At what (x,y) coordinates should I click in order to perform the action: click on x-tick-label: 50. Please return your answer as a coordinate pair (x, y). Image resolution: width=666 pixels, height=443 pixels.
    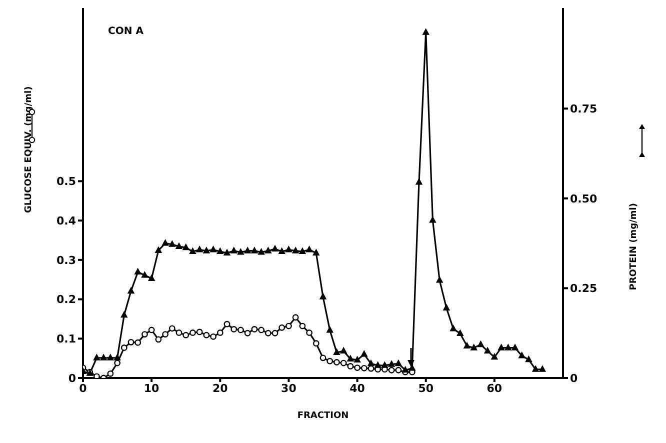
    Looking at the image, I should click on (426, 388).